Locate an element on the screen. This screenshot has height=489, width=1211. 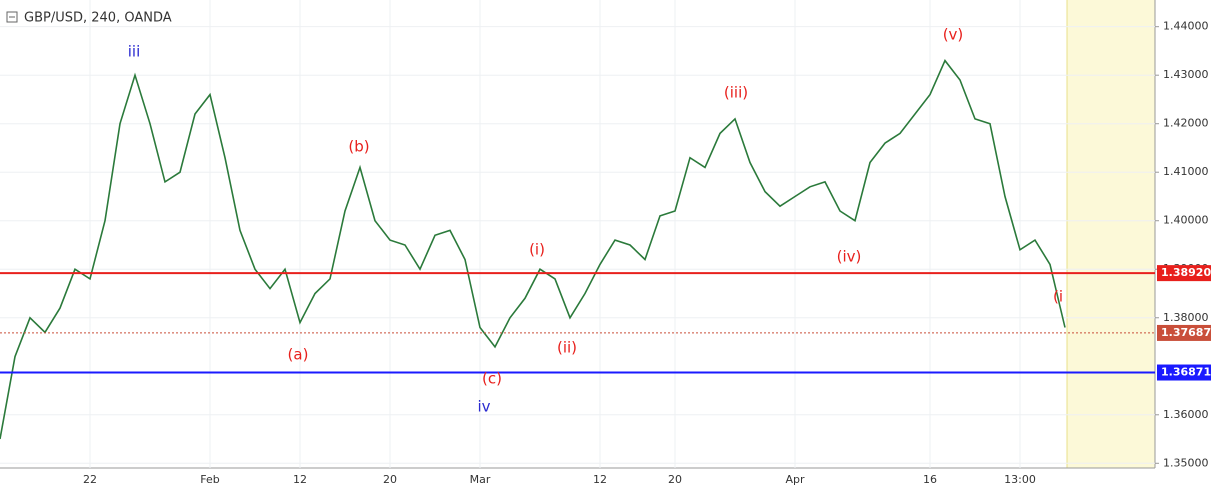
y-tick-label: 1.40000 is located at coordinates (1186, 220).